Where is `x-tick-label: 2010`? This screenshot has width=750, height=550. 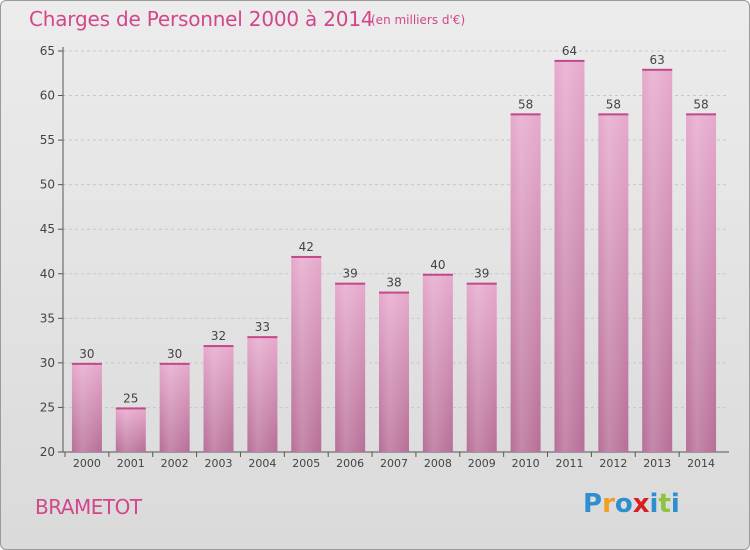
x-tick-label: 2010 is located at coordinates (526, 463).